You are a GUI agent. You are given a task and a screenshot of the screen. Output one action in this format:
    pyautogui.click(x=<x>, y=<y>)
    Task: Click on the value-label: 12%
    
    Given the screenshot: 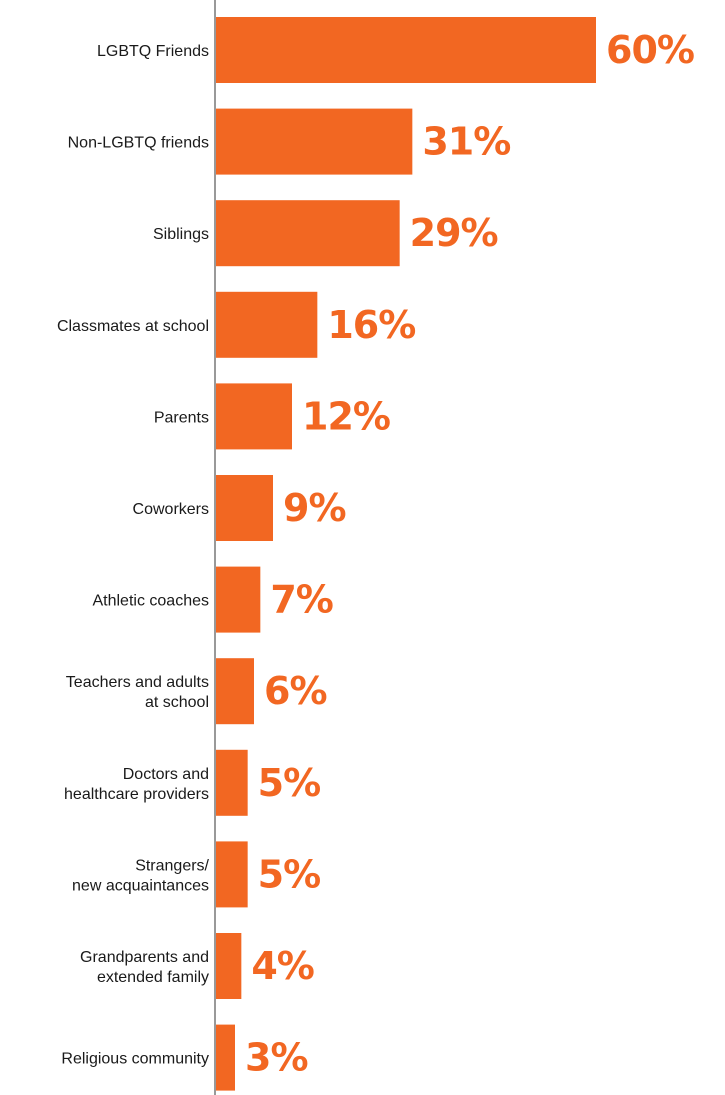 What is the action you would take?
    pyautogui.click(x=346, y=416)
    